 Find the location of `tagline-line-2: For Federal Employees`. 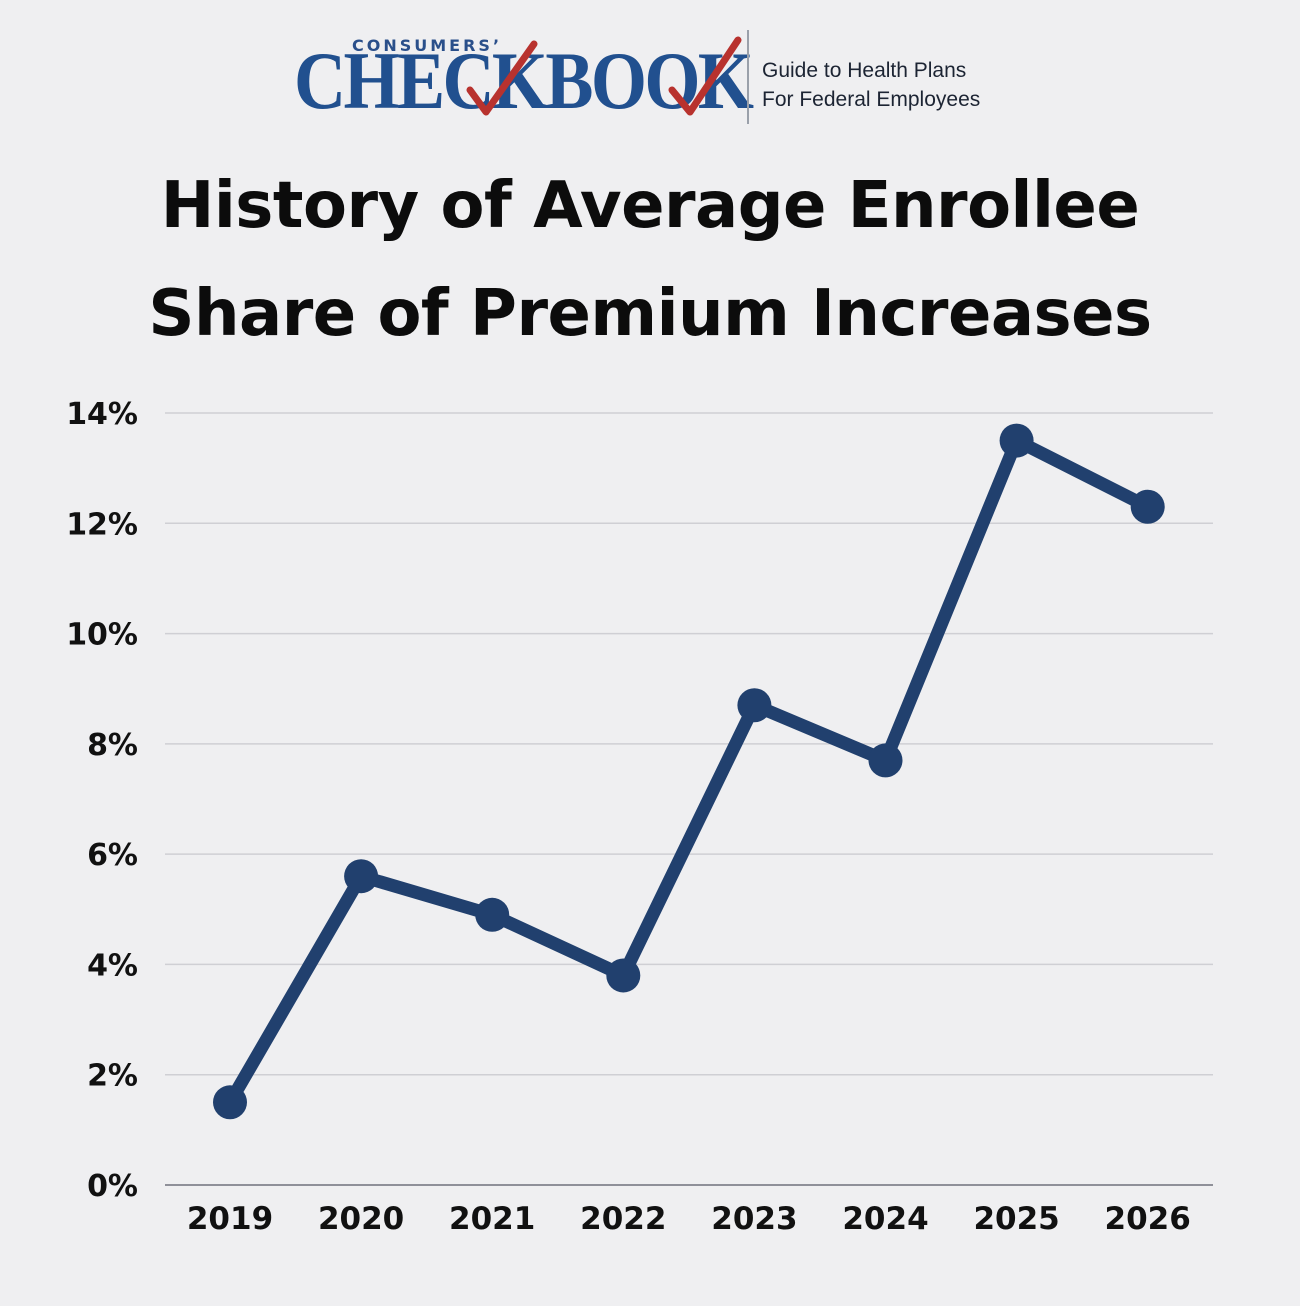

tagline-line-2: For Federal Employees is located at coordinates (871, 99).